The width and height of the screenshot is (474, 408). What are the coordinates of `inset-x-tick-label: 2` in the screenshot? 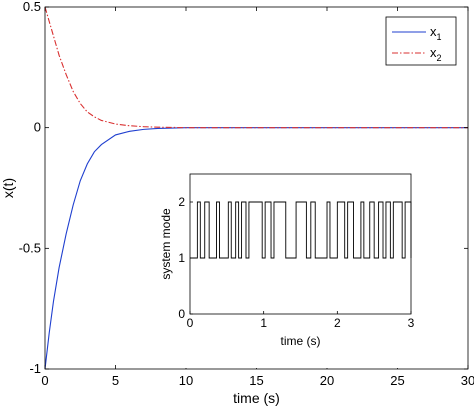 It's located at (337, 323).